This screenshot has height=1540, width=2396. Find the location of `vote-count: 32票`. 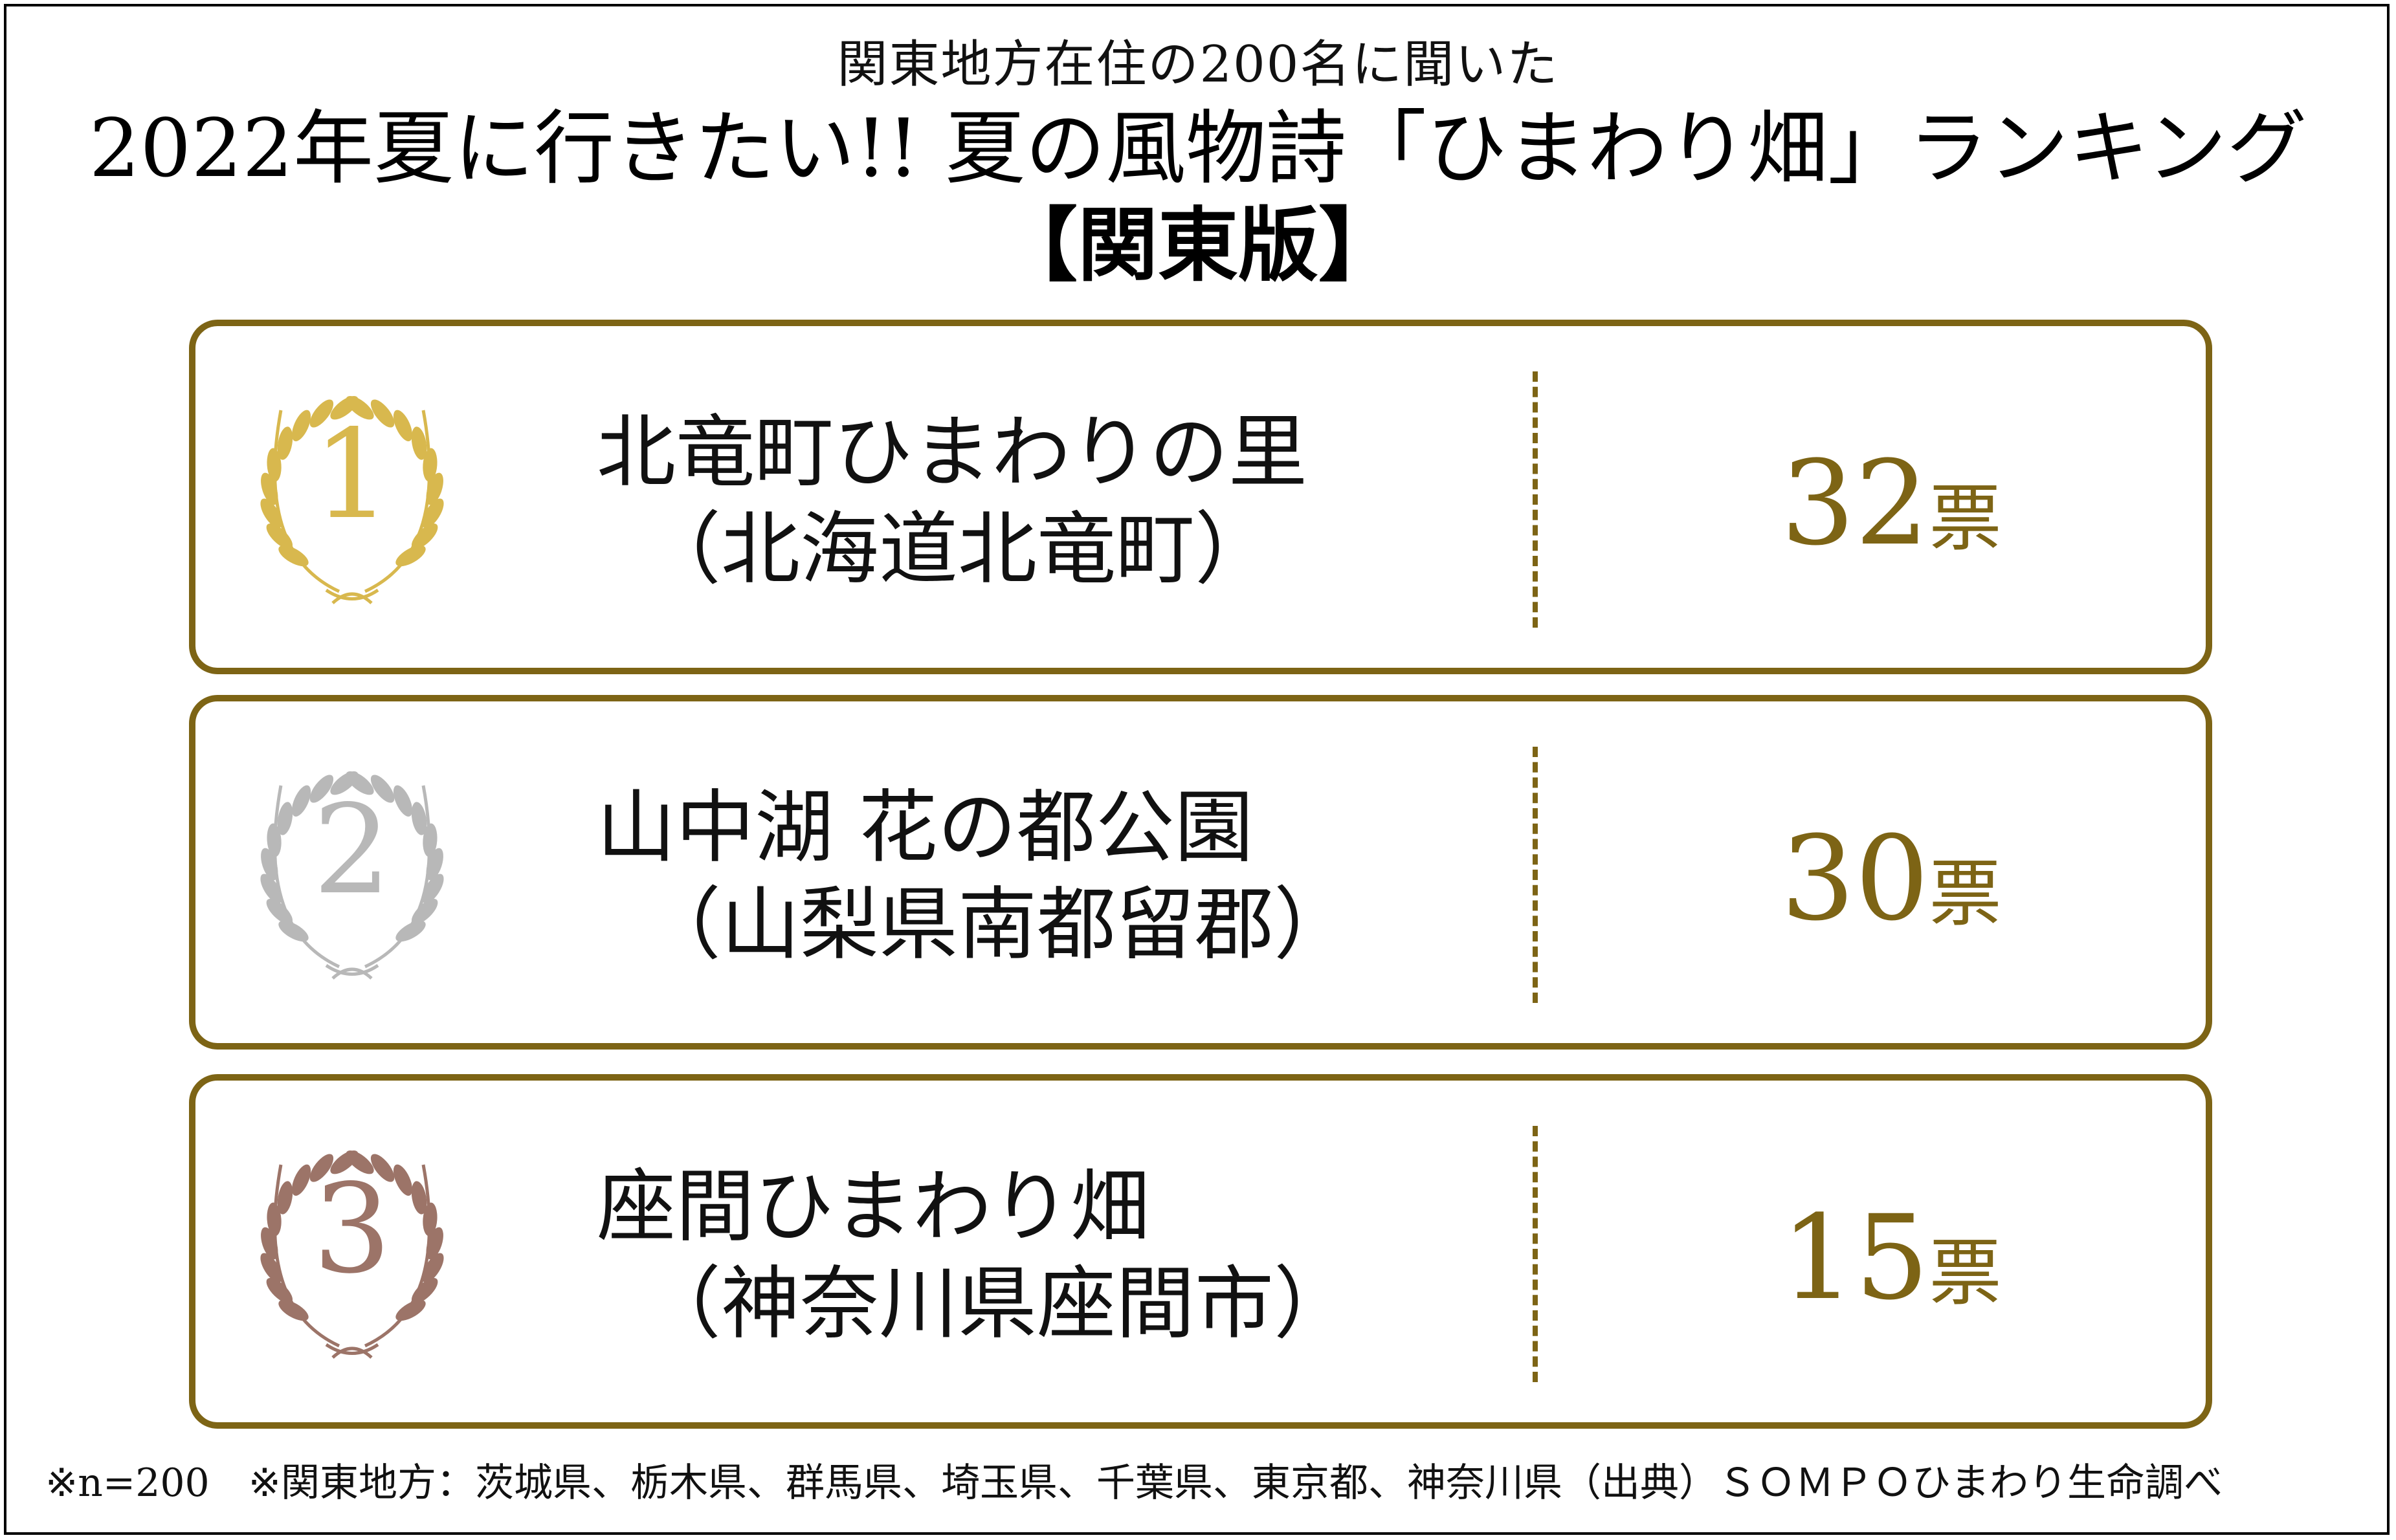

vote-count: 32票 is located at coordinates (1891, 511).